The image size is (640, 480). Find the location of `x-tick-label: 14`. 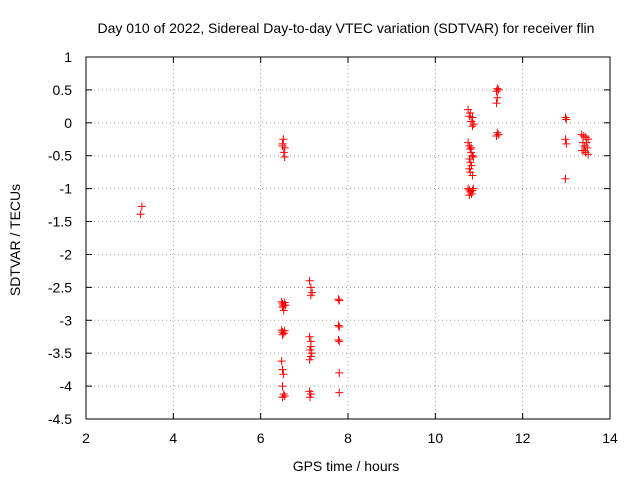

x-tick-label: 14 is located at coordinates (610, 438).